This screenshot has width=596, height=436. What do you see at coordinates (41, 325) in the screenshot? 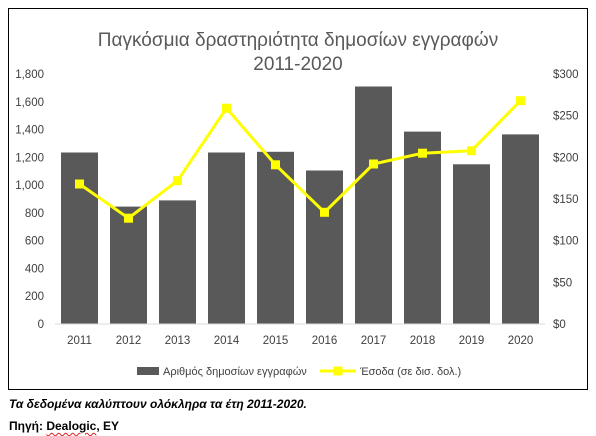
I see `y-left-tick-label: 0` at bounding box center [41, 325].